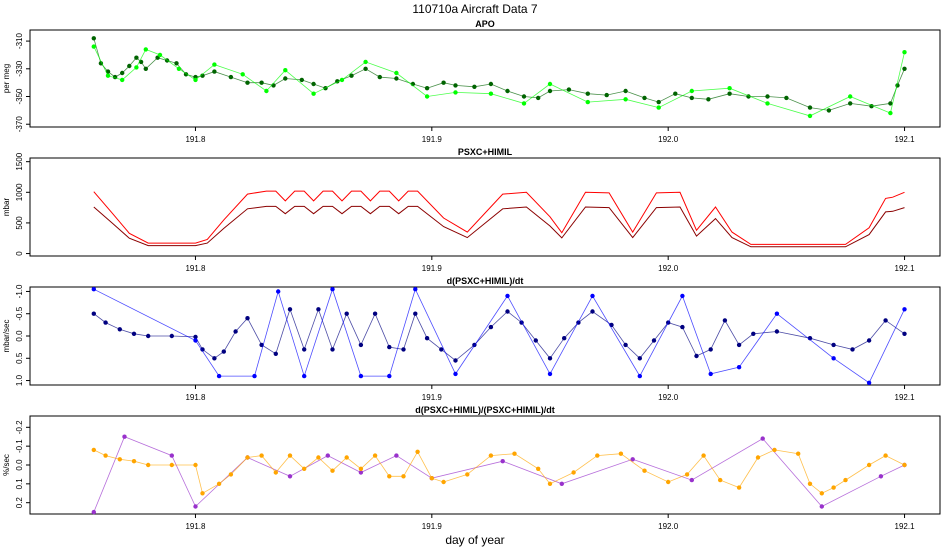 This screenshot has width=950, height=550. Describe the element at coordinates (6, 336) in the screenshot. I see `y-axis-label: mbar/sec` at that location.